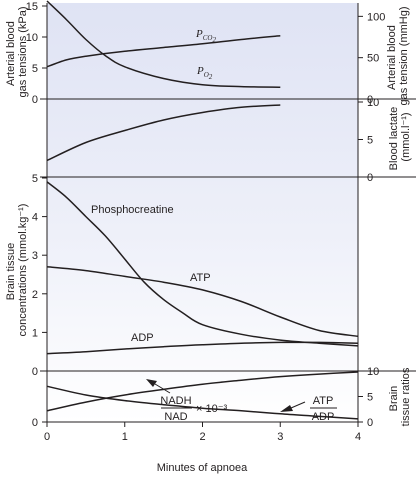 This screenshot has width=416, height=482. Describe the element at coordinates (32, 7) in the screenshot. I see `left-tick-label-gases-0: 15` at that location.